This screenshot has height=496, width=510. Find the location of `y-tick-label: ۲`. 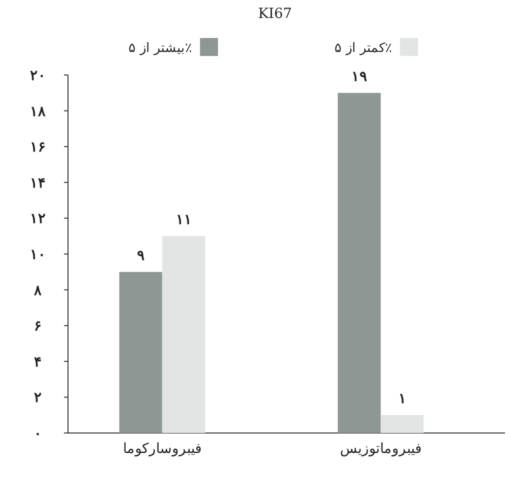

y-tick-label: ۲ is located at coordinates (38, 398).